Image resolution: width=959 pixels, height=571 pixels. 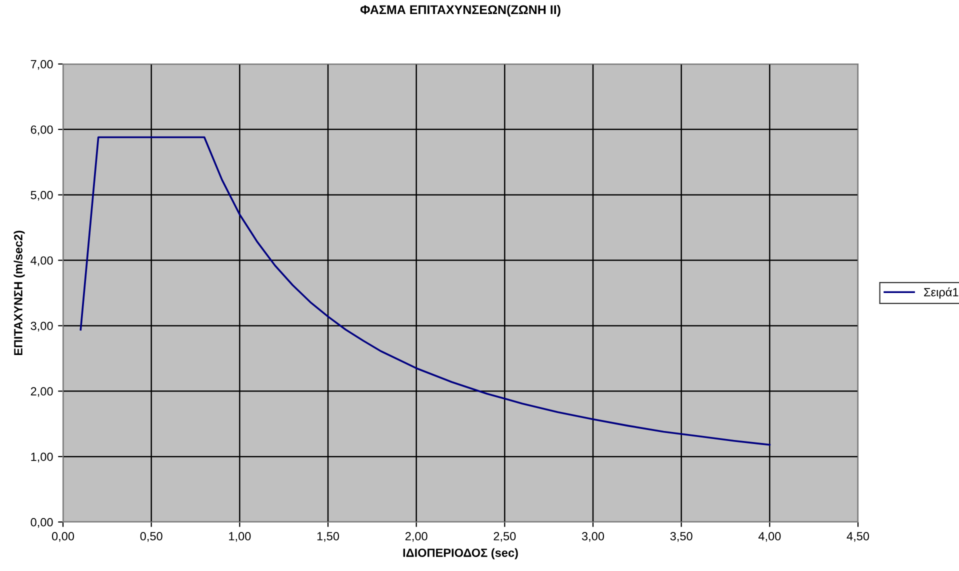 I want to click on y-tick-label: 5,00, so click(x=41, y=195).